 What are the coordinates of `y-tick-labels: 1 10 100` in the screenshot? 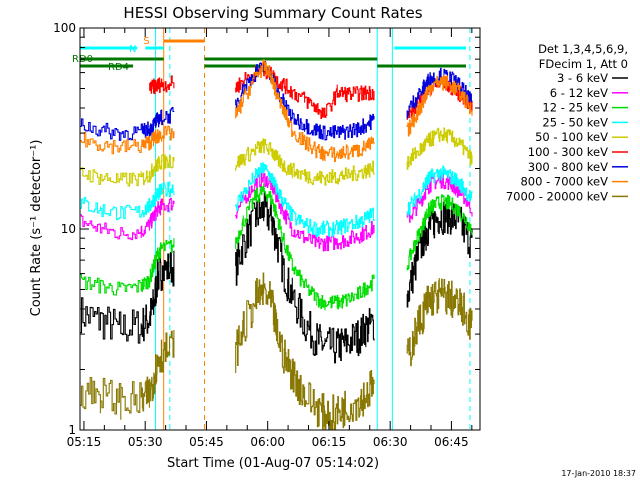 It's located at (64, 229).